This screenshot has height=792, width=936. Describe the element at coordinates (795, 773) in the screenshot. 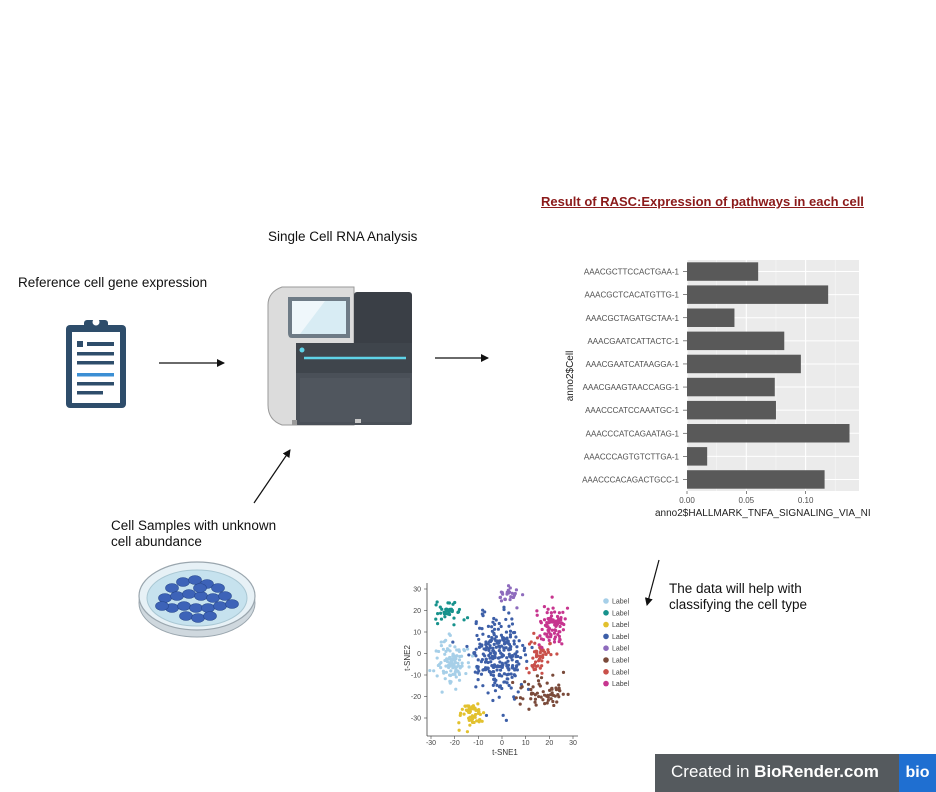

I see `biorender-badge: Created in BioRender.com bio` at that location.